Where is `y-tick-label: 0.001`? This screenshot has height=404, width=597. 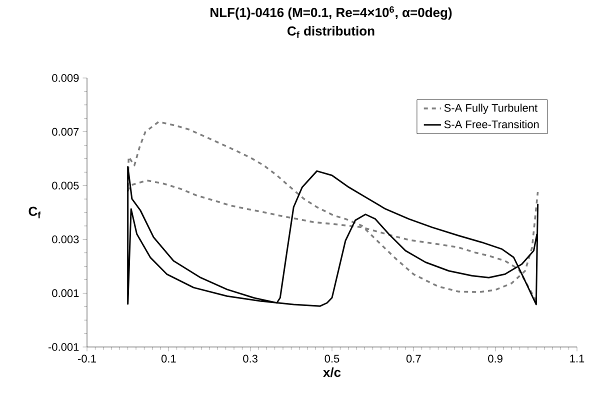
y-tick-label: 0.001 is located at coordinates (65, 293).